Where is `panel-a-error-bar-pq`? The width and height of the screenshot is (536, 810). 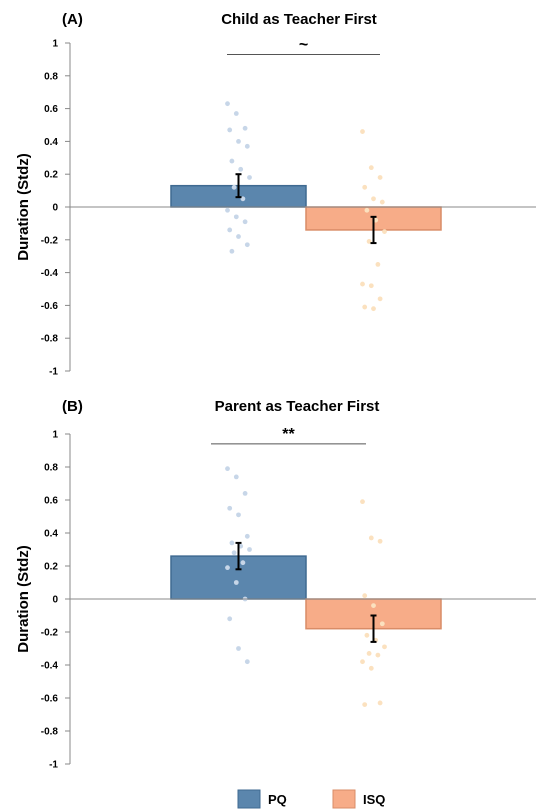
panel-a-error-bar-pq is located at coordinates (238, 186).